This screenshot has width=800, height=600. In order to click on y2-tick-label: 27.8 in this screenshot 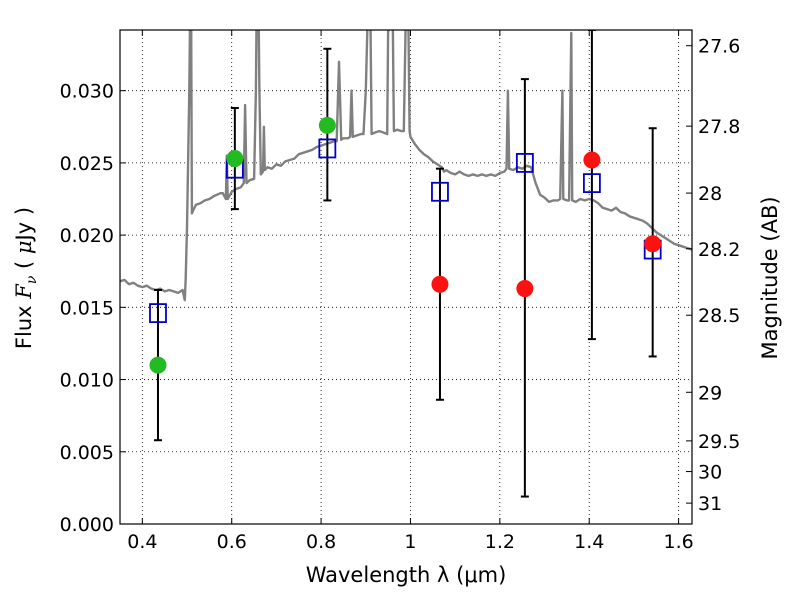, I will do `click(719, 127)`.